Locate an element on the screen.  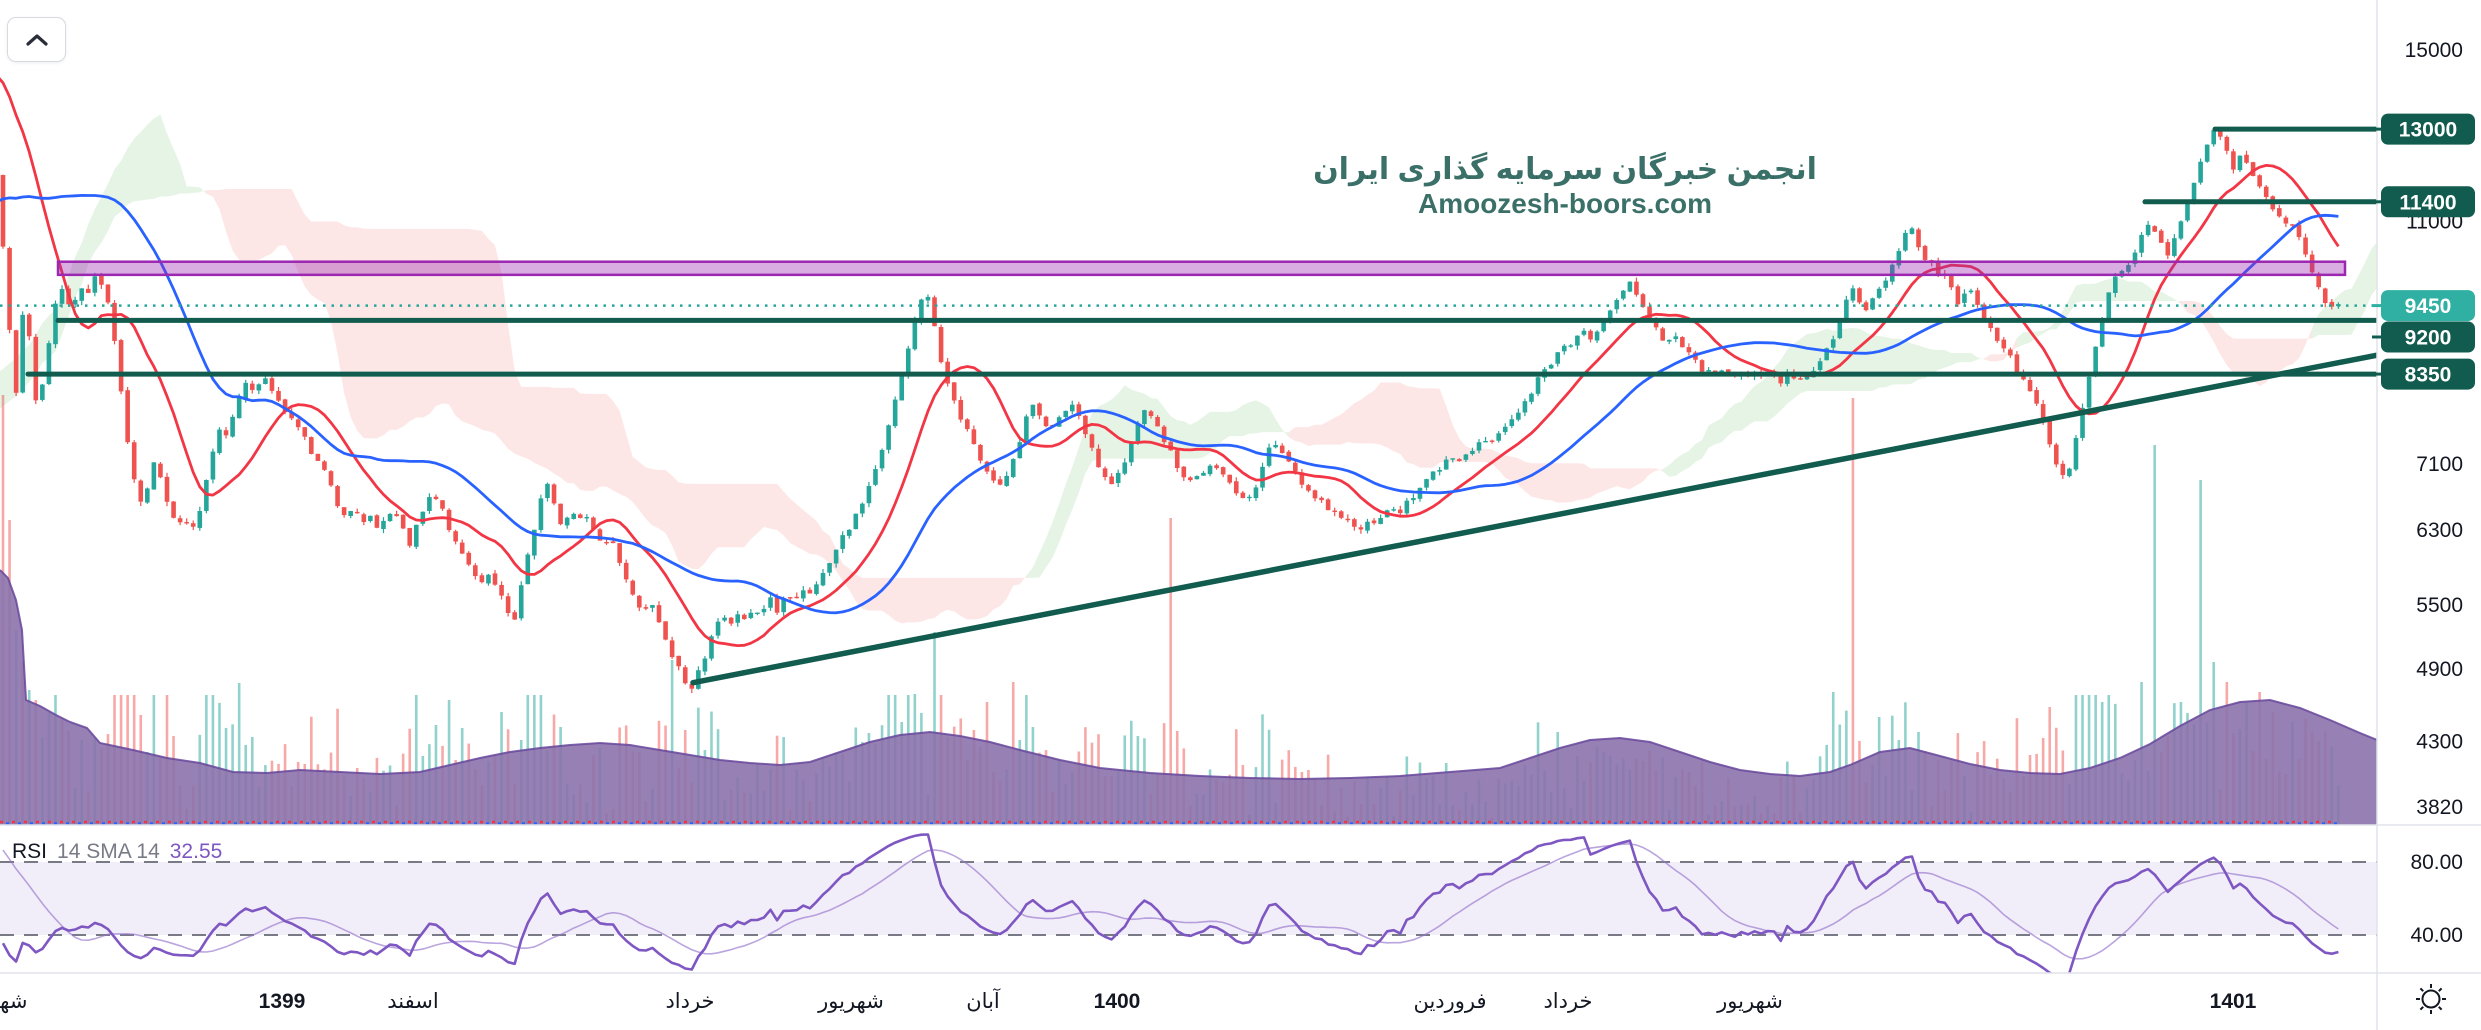
time-axis-label: فروردین is located at coordinates (1449, 1001).